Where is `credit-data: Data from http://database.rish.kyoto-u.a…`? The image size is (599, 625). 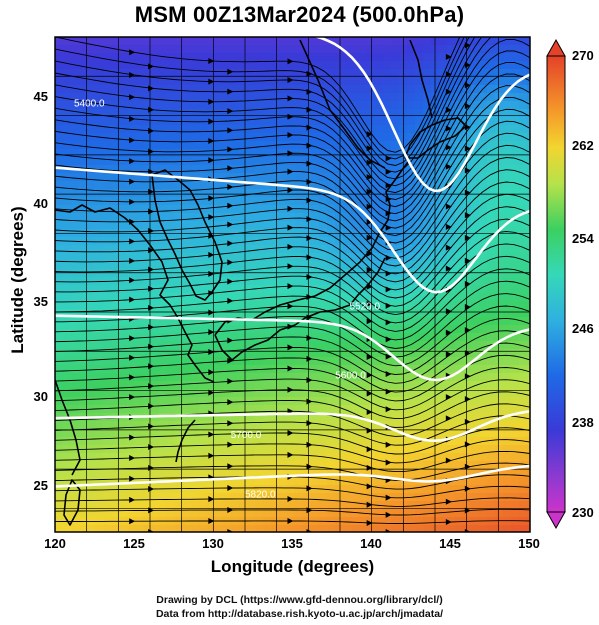
credit-data: Data from http://database.rish.kyoto-u.a… is located at coordinates (299, 614).